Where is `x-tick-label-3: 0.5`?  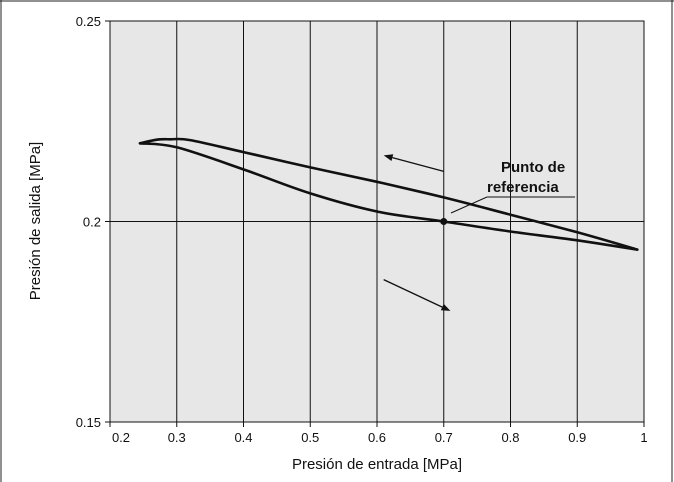
x-tick-label-3: 0.5 is located at coordinates (310, 437).